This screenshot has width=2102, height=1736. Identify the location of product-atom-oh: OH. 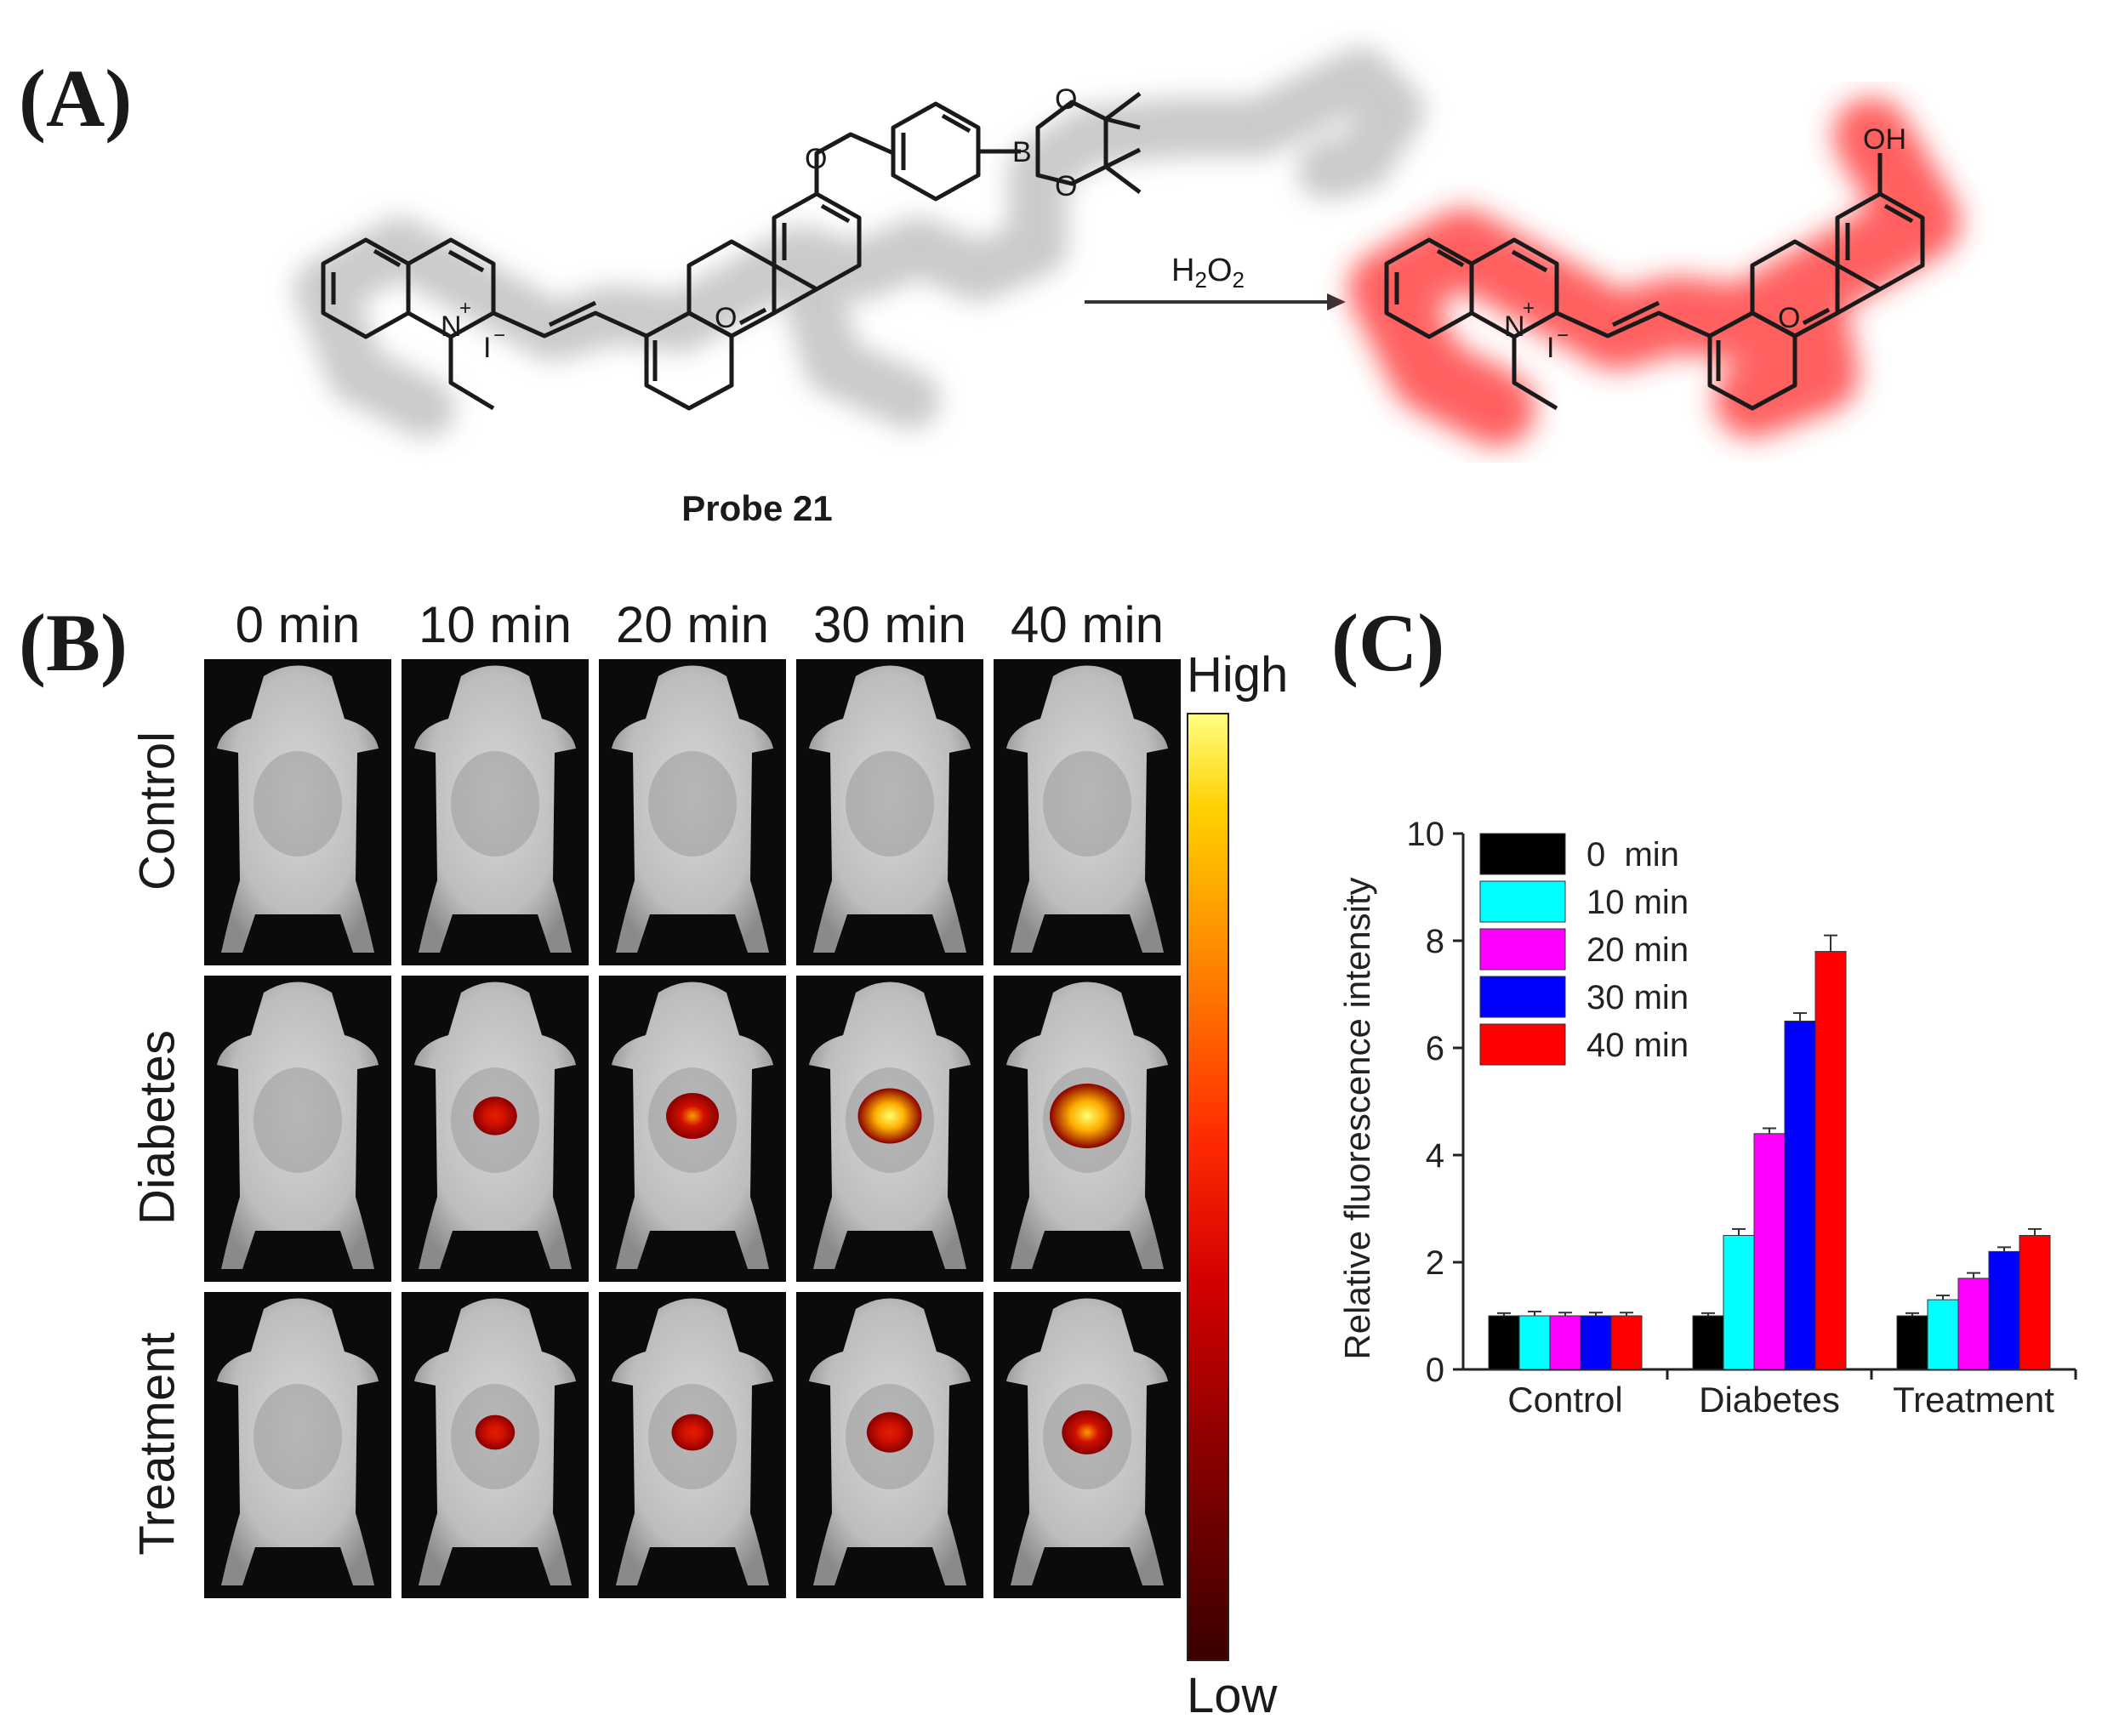
(1884, 139).